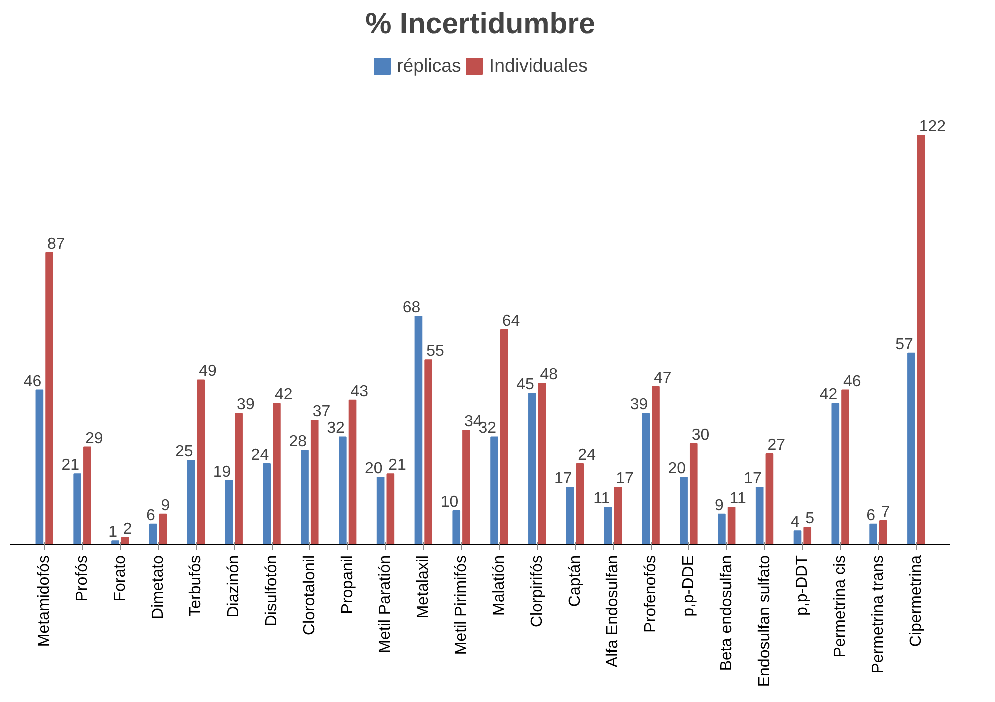 The width and height of the screenshot is (995, 702). I want to click on data-label: 27, so click(777, 445).